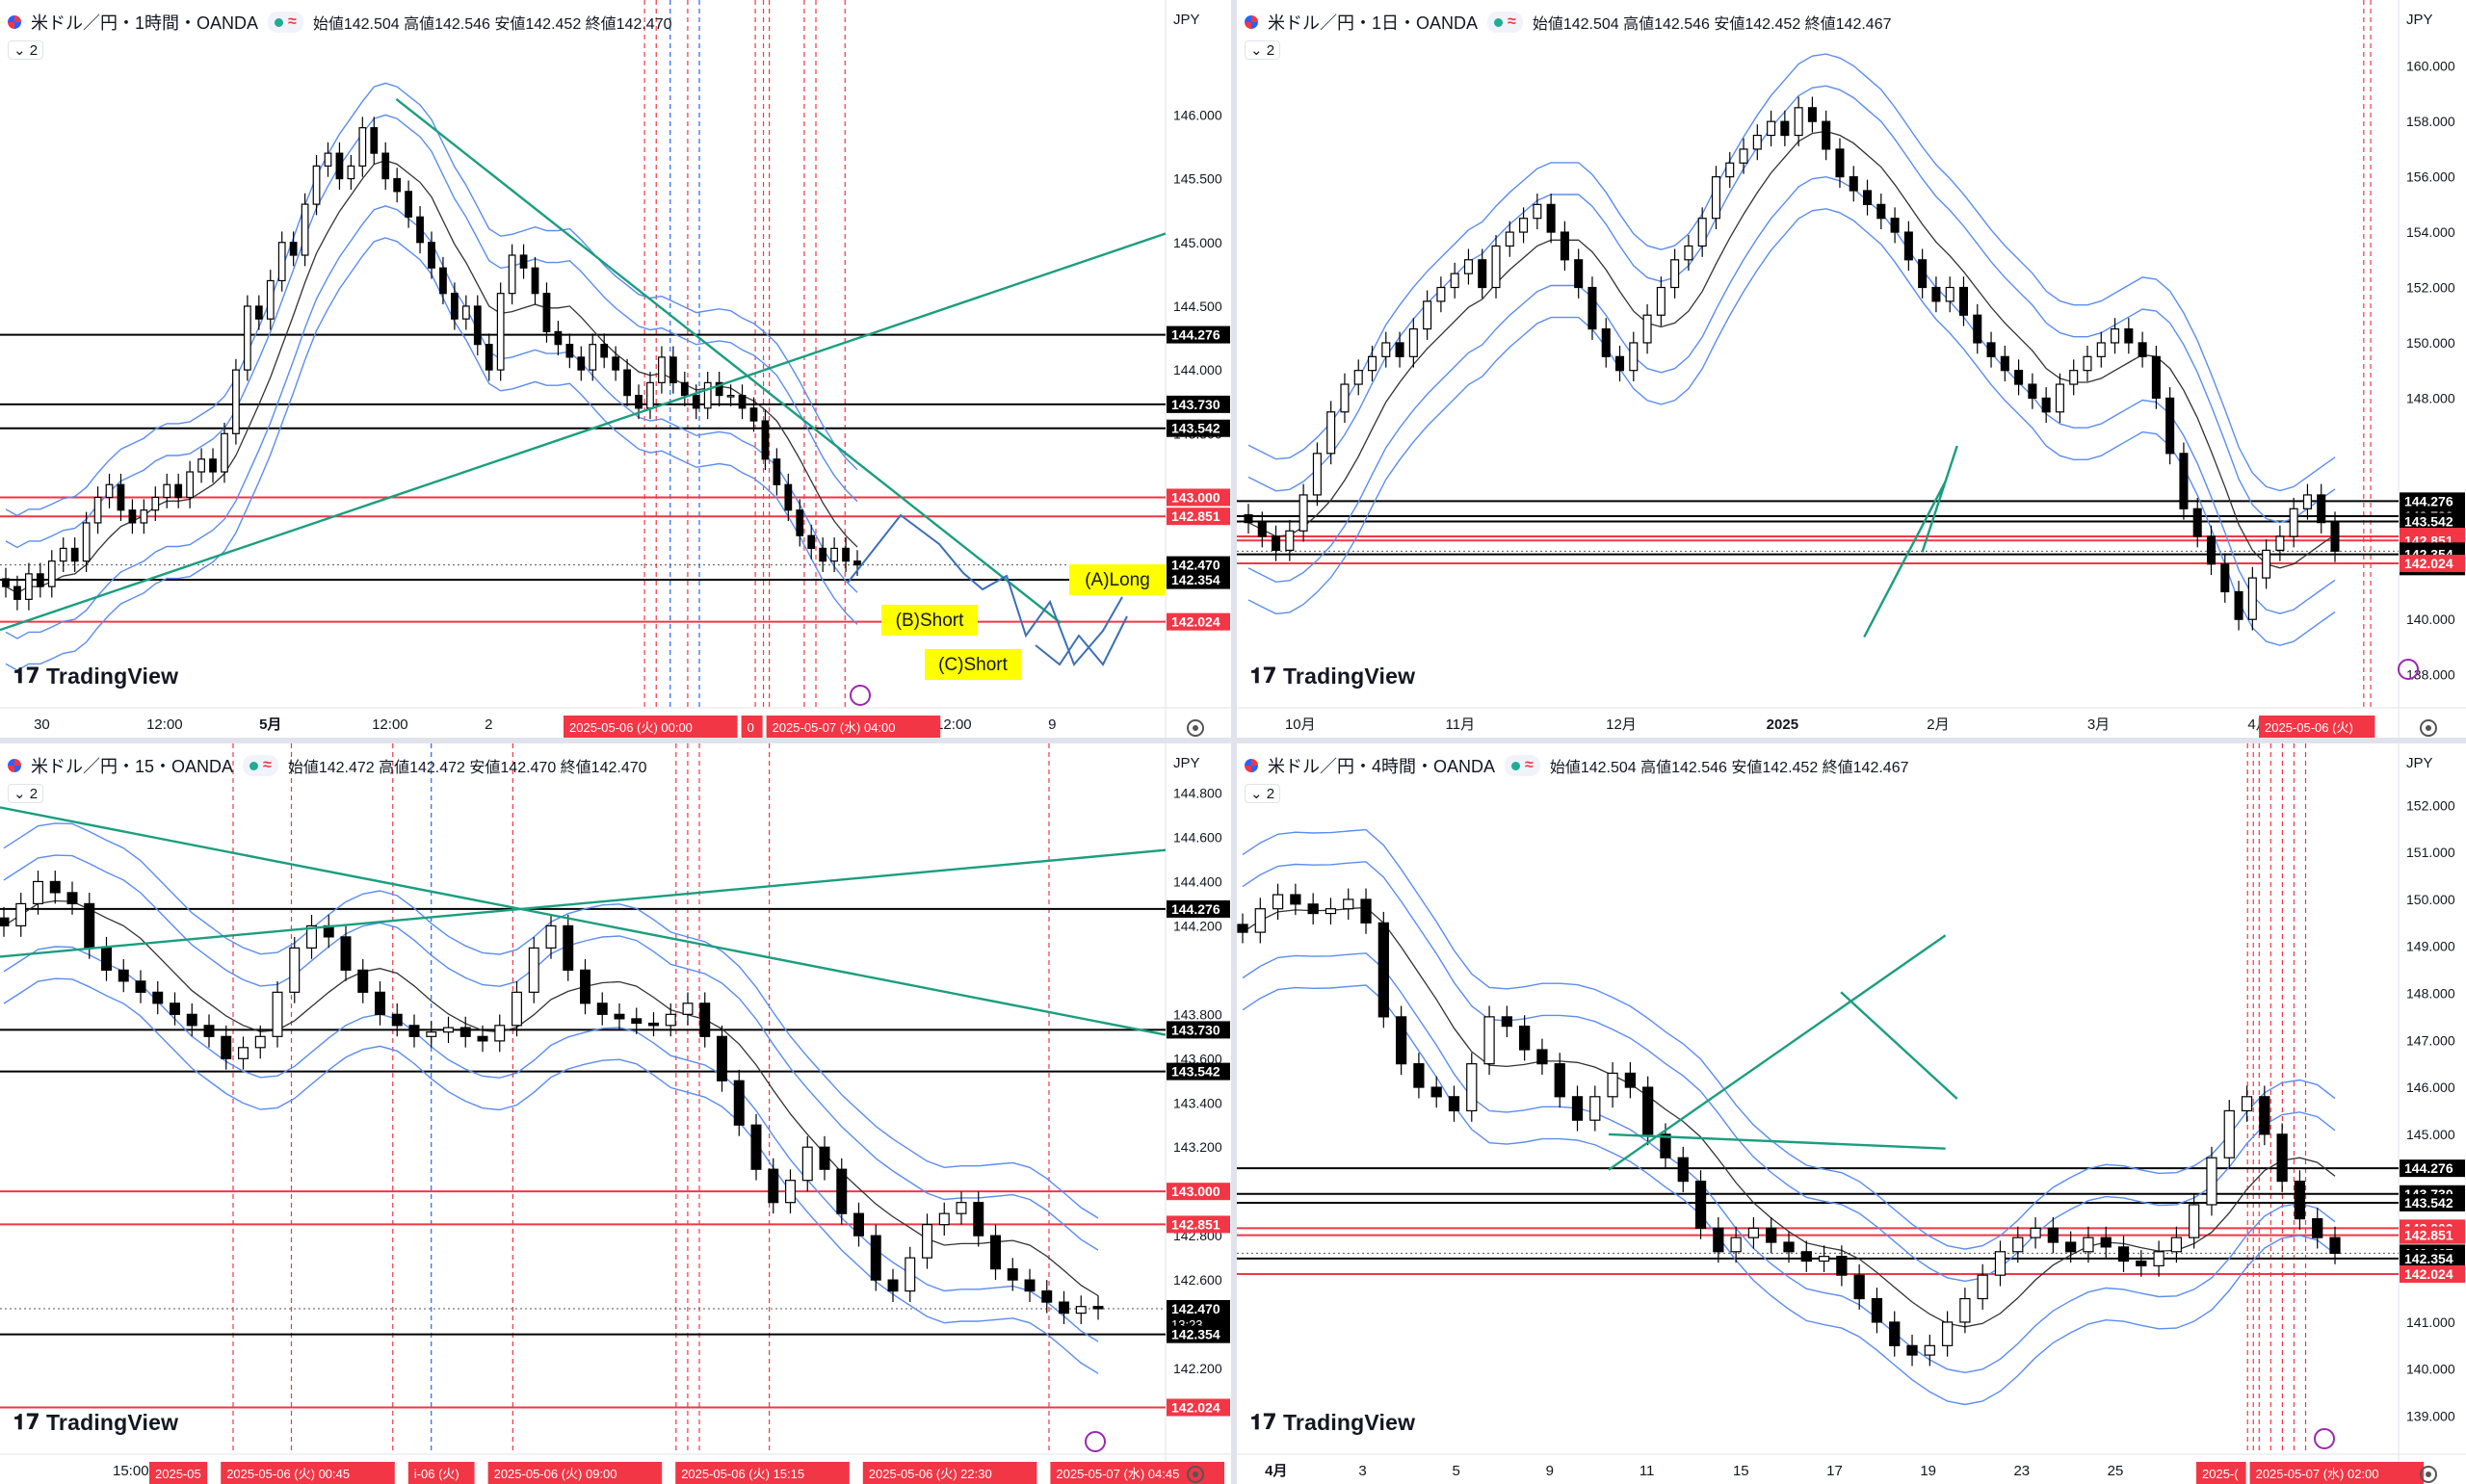 This screenshot has width=2466, height=1484. I want to click on price-axis-tick: 144.200, so click(1197, 925).